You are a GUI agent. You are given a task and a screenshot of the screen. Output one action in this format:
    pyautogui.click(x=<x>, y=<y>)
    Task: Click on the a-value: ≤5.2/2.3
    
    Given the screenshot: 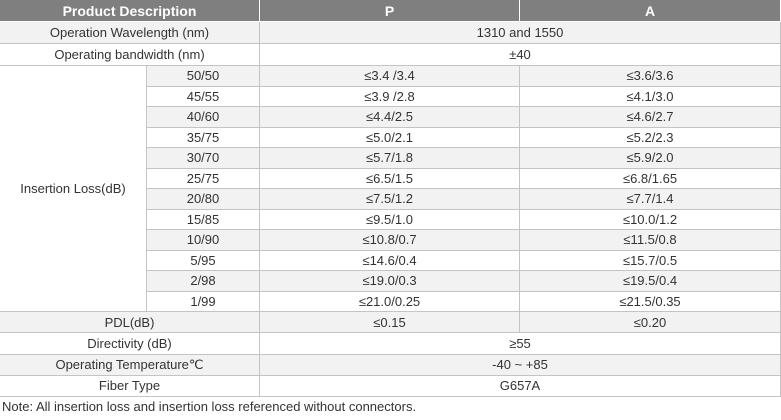 What is the action you would take?
    pyautogui.click(x=650, y=137)
    